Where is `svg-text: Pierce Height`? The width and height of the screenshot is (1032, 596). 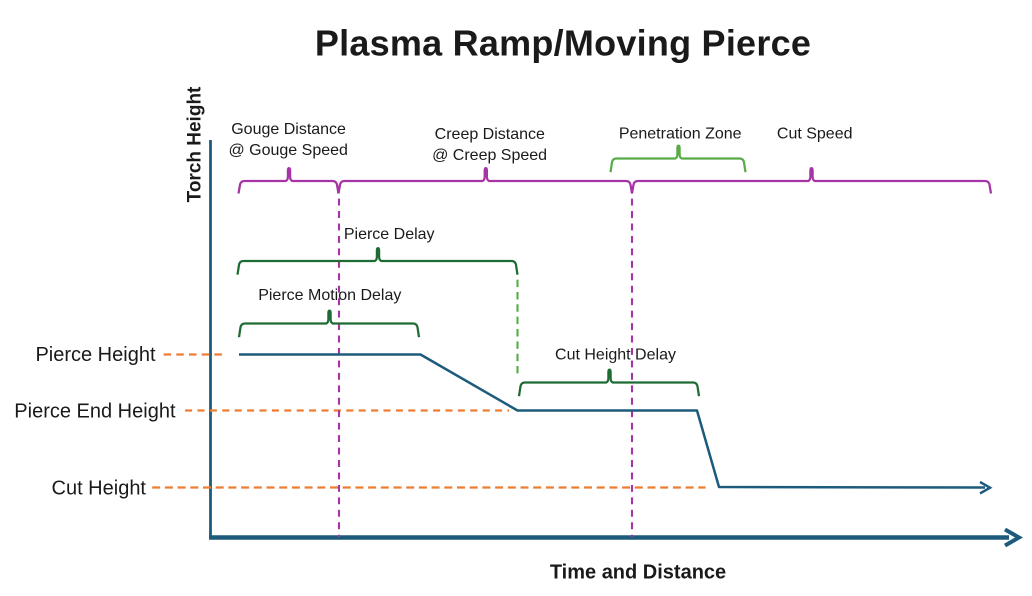 svg-text: Pierce Height is located at coordinates (95, 355).